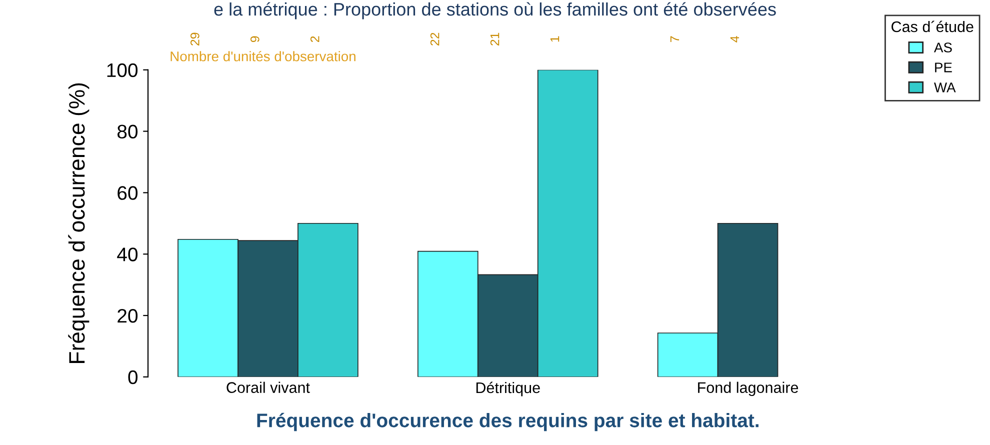  I want to click on y-tick-label: 60, so click(128, 193).